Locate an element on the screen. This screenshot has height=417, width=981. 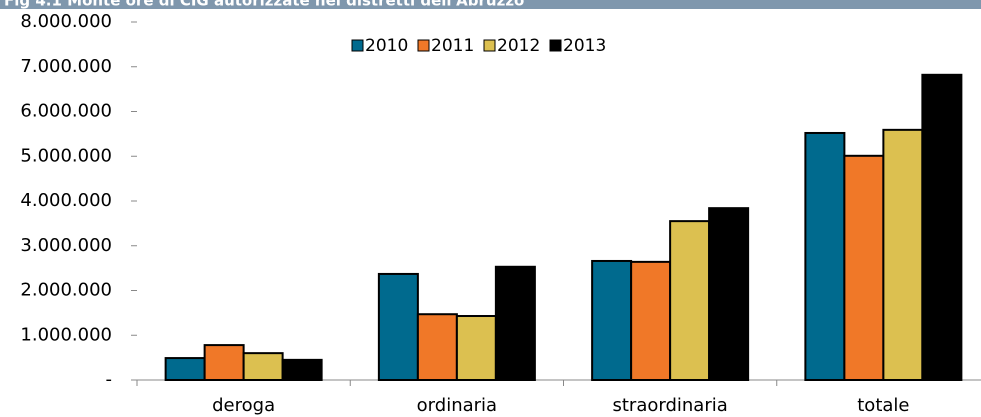
y-tick-label: 4.000.000 is located at coordinates (66, 200).